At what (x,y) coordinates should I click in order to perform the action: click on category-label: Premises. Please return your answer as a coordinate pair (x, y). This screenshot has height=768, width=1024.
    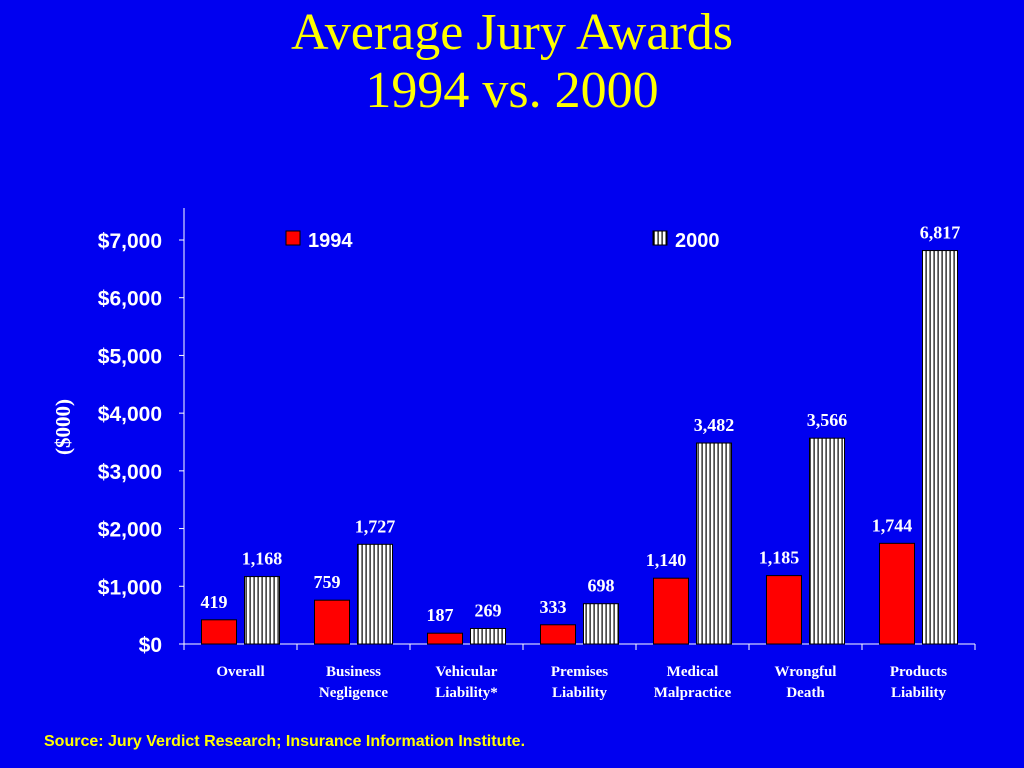
    Looking at the image, I should click on (579, 672).